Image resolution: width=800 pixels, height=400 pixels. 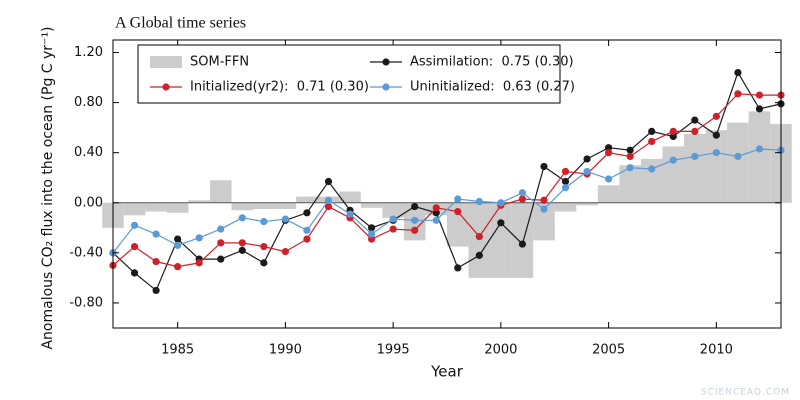 What do you see at coordinates (745, 393) in the screenshot?
I see `watermark: SCIENCEAQ.COM` at bounding box center [745, 393].